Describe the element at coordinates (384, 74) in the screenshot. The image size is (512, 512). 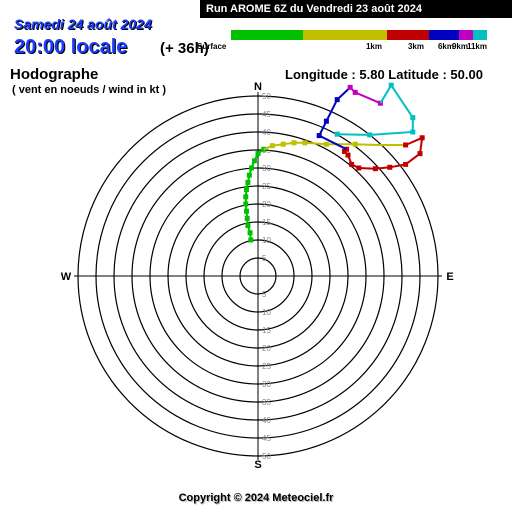
I see `location-coords: Longitude : 5.80 Latitude : 50.00` at that location.